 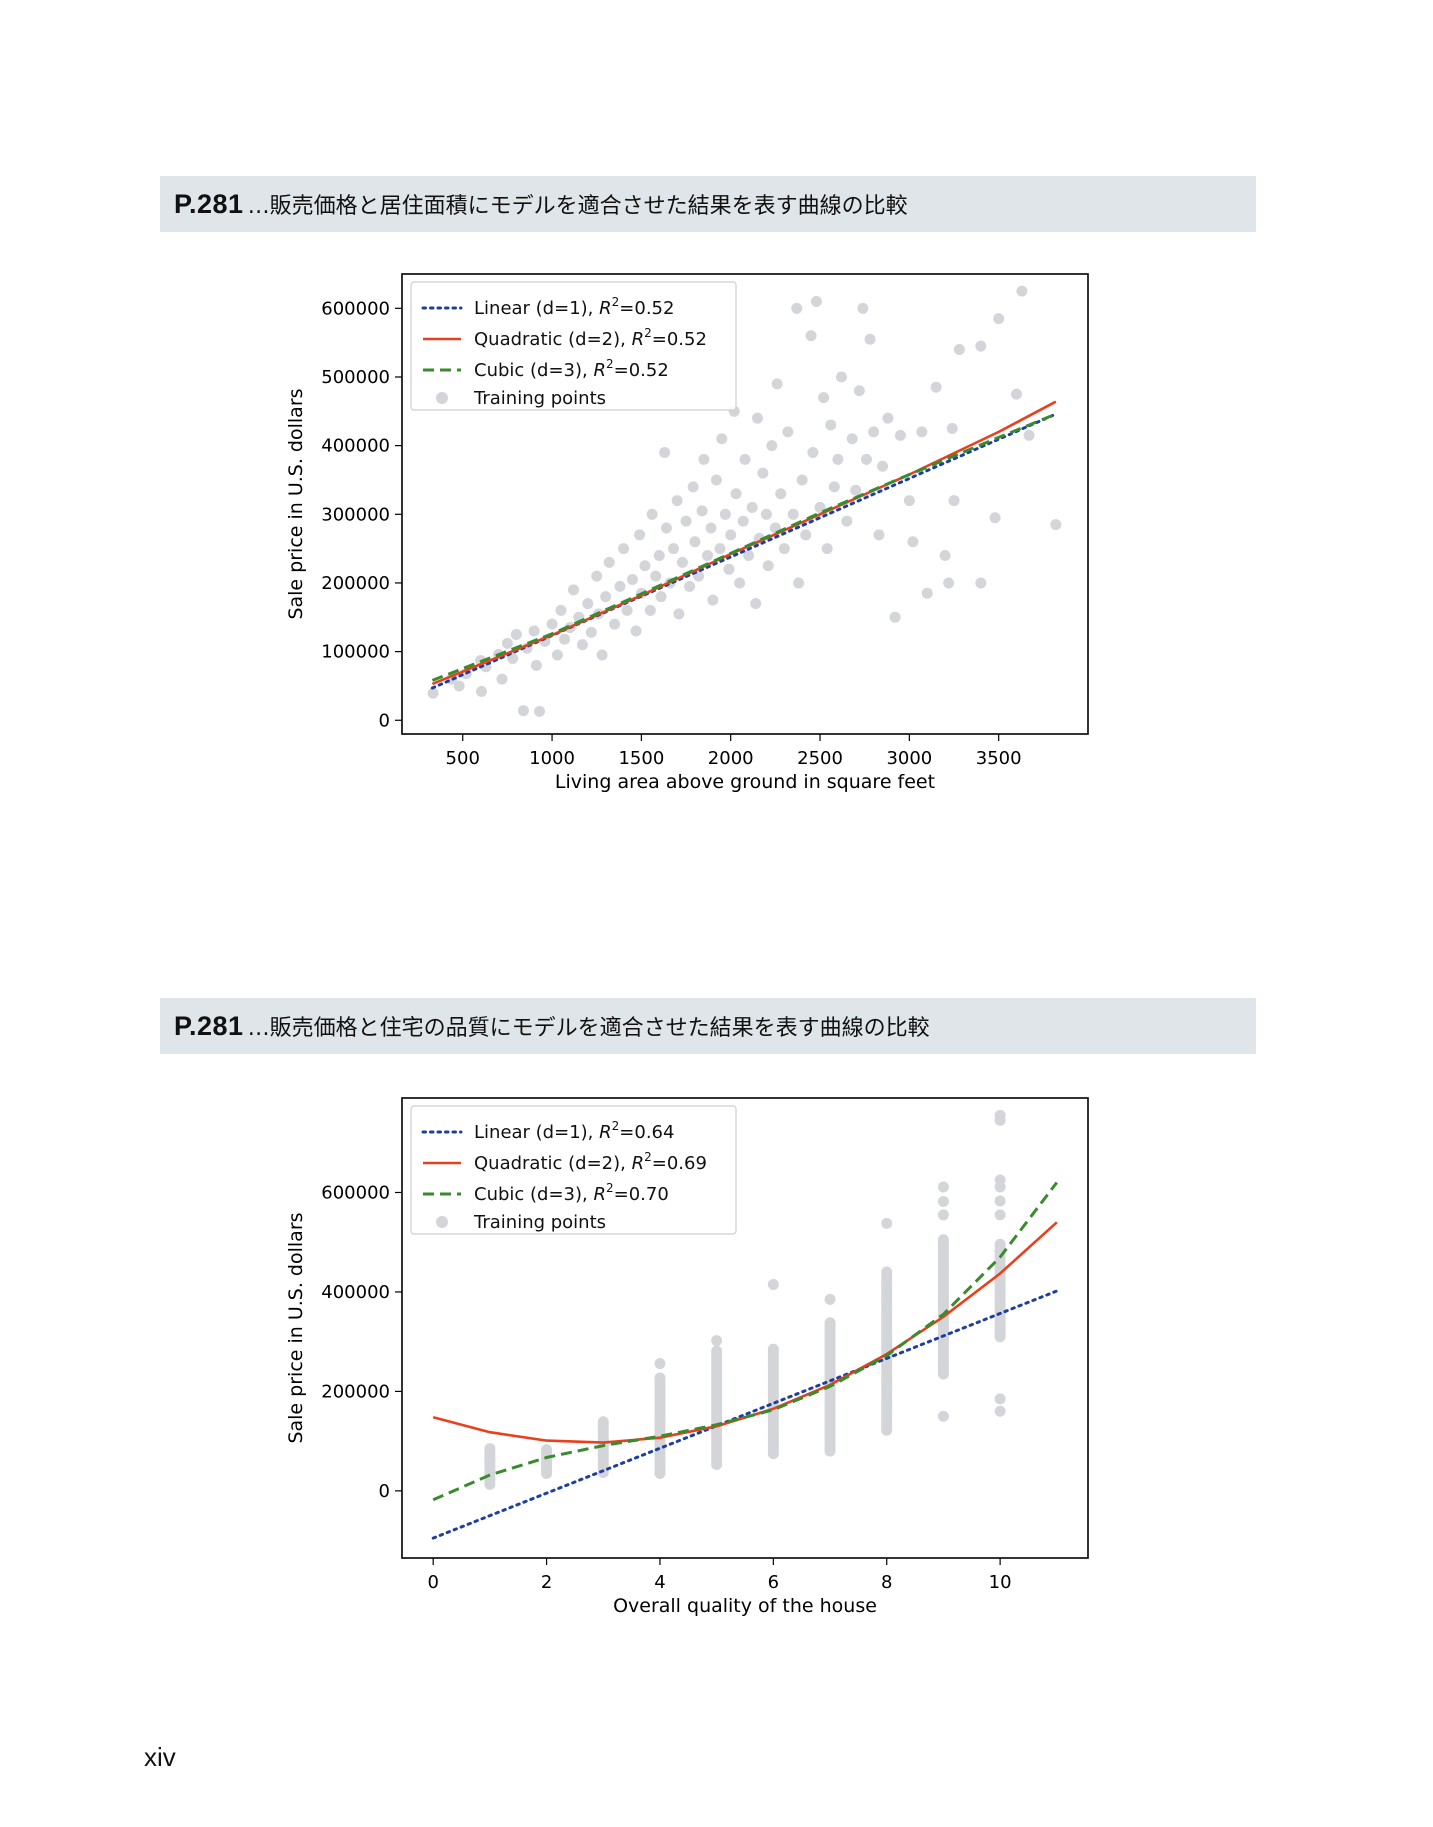 I want to click on x-tick-label: 2, so click(x=546, y=1582).